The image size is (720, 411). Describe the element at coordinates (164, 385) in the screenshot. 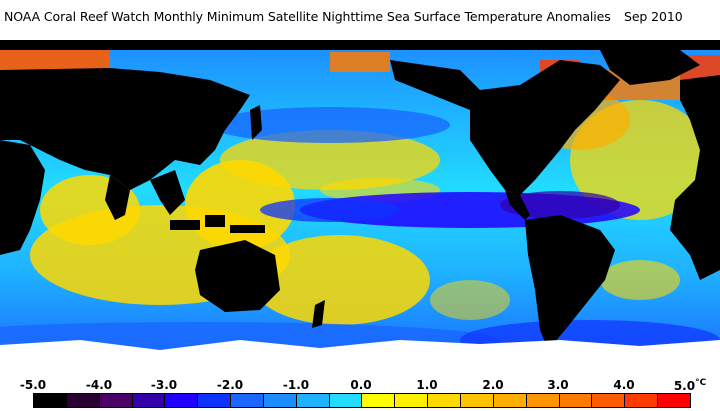

I see `colorbar-tick: -3.0` at that location.